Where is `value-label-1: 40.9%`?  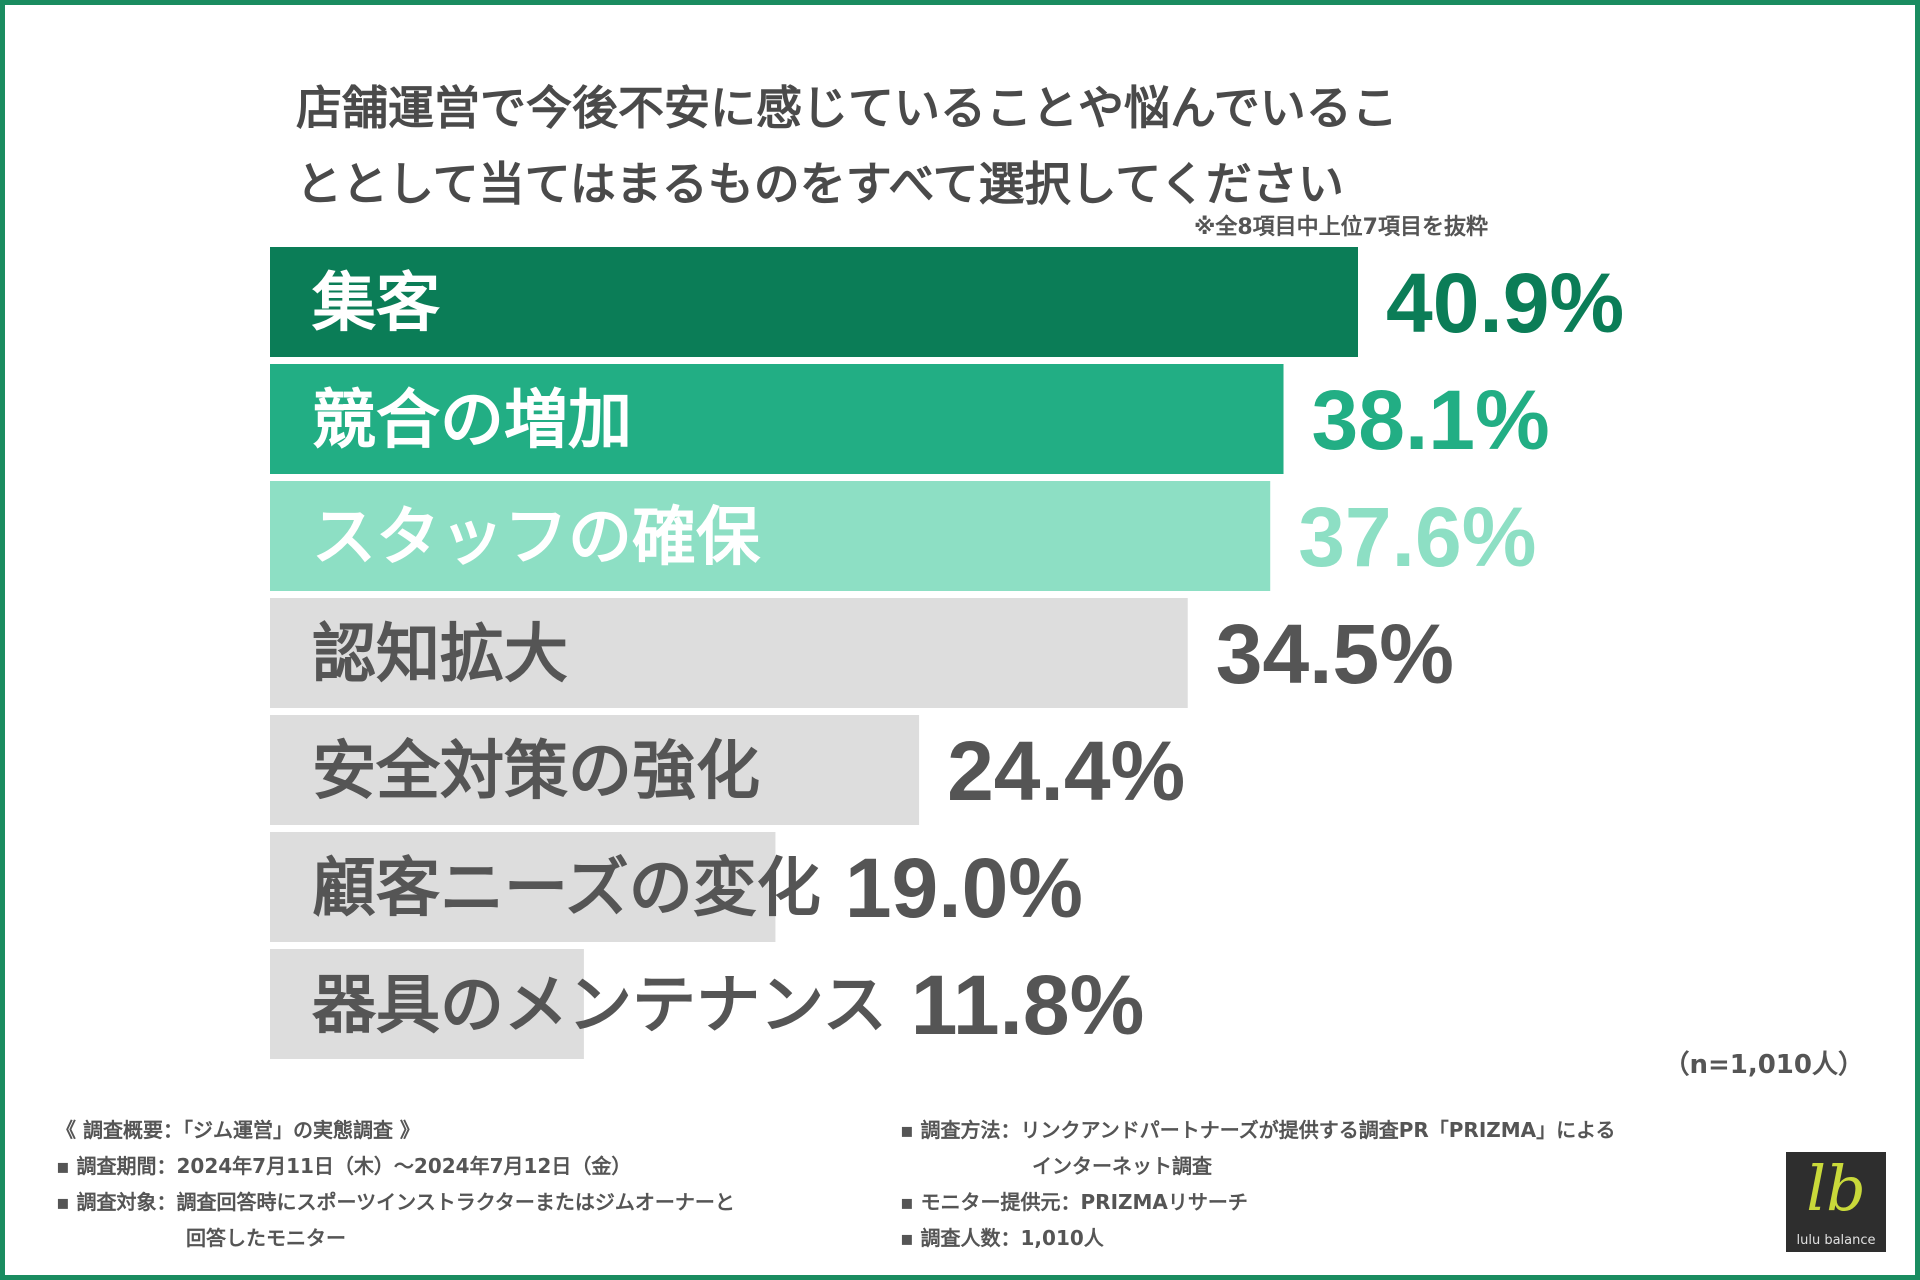 value-label-1: 40.9% is located at coordinates (1505, 303).